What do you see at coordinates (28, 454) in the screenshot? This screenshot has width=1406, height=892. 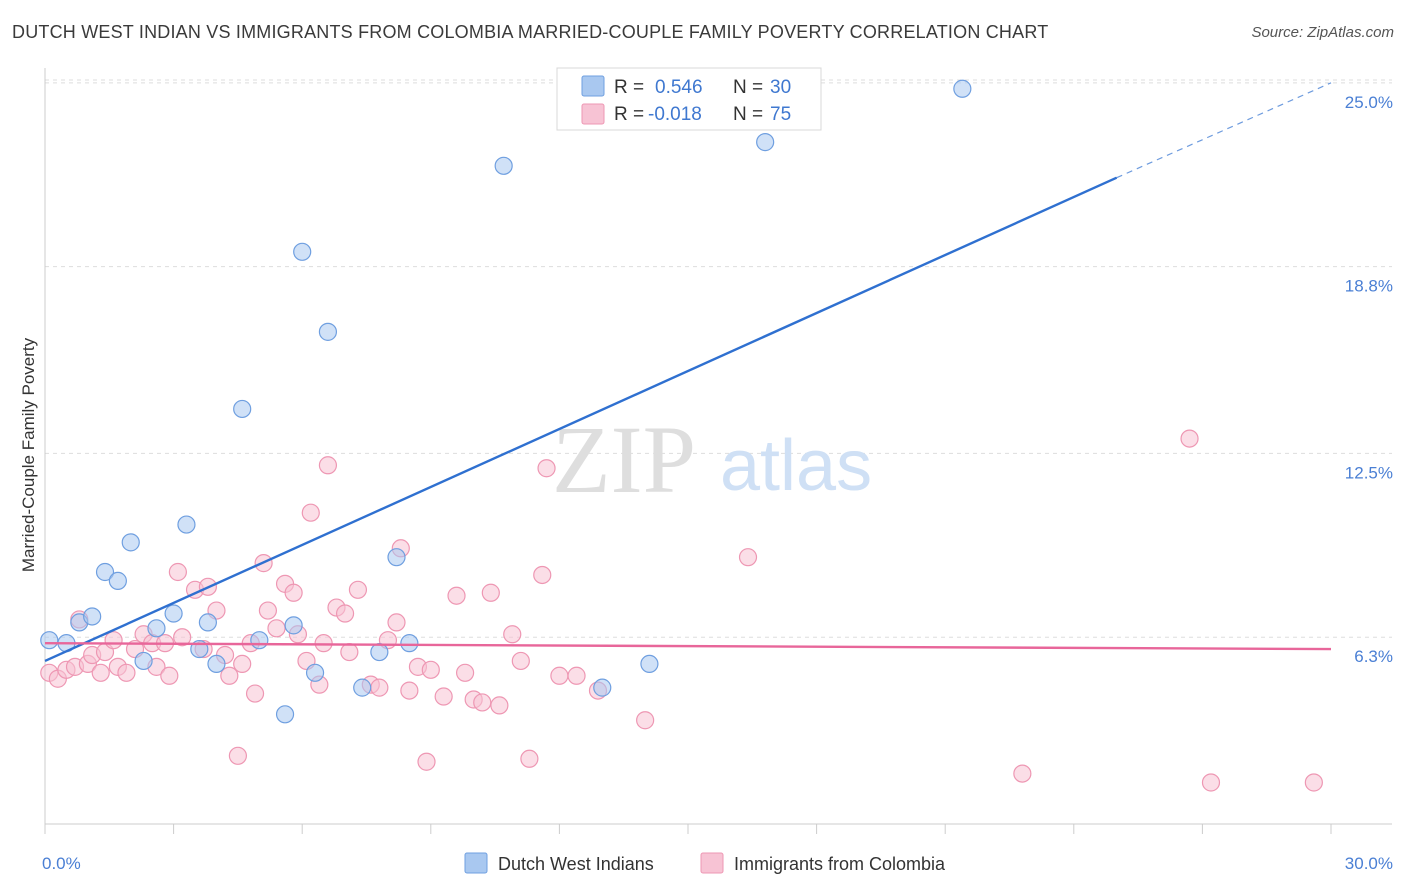 I see `y-axis-title: Married-Couple Family Poverty` at bounding box center [28, 454].